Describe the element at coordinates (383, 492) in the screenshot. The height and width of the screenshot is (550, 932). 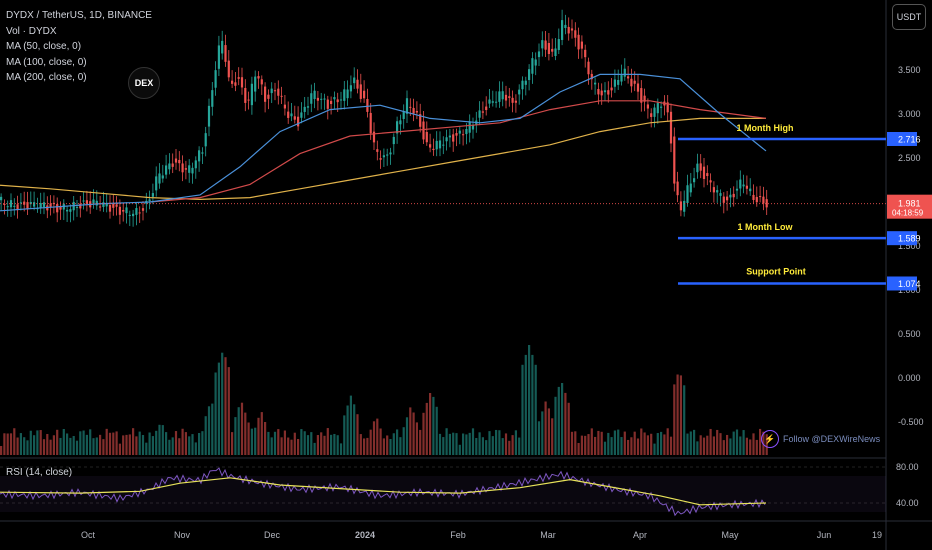
I see `rsi-line` at that location.